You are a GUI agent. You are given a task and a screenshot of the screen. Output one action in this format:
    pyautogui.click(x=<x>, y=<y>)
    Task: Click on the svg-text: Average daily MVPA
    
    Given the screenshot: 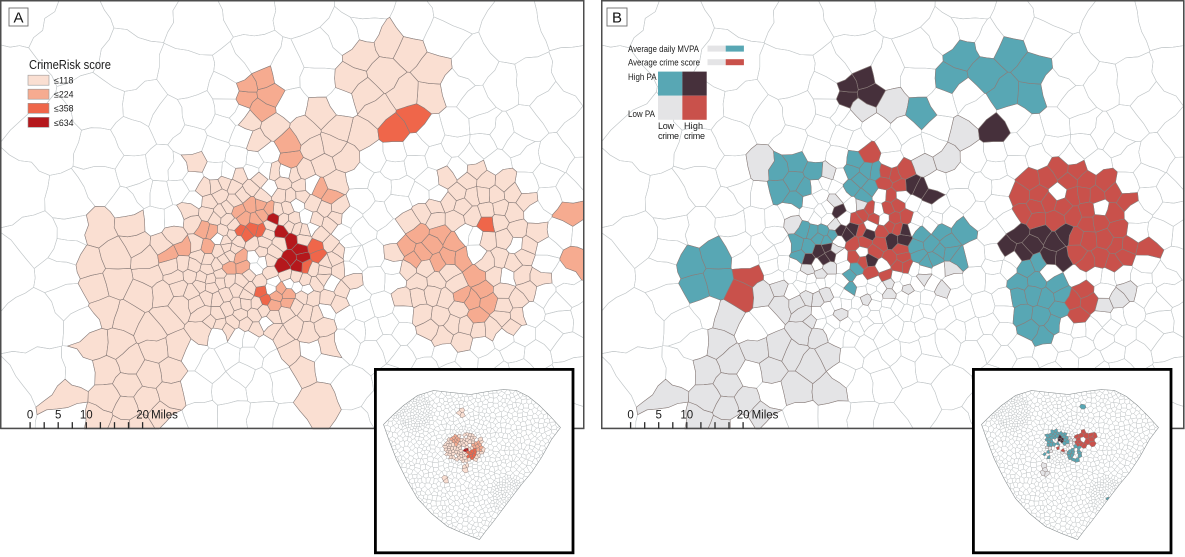 What is the action you would take?
    pyautogui.click(x=663, y=49)
    